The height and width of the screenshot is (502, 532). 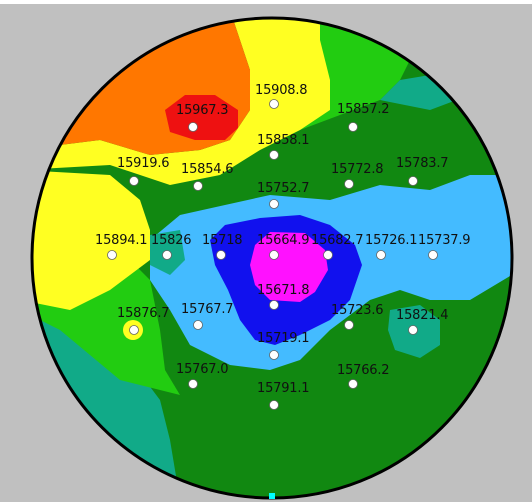 I want to click on point-label: 15857.2, so click(x=363, y=109).